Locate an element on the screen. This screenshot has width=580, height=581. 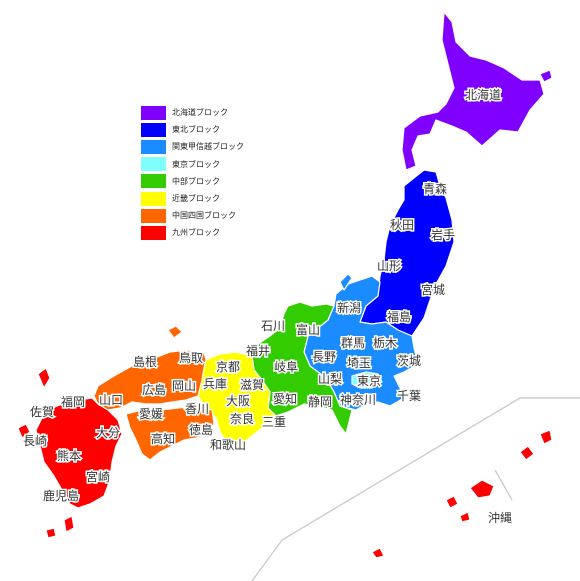
label-yamagata: 山形 is located at coordinates (389, 266).